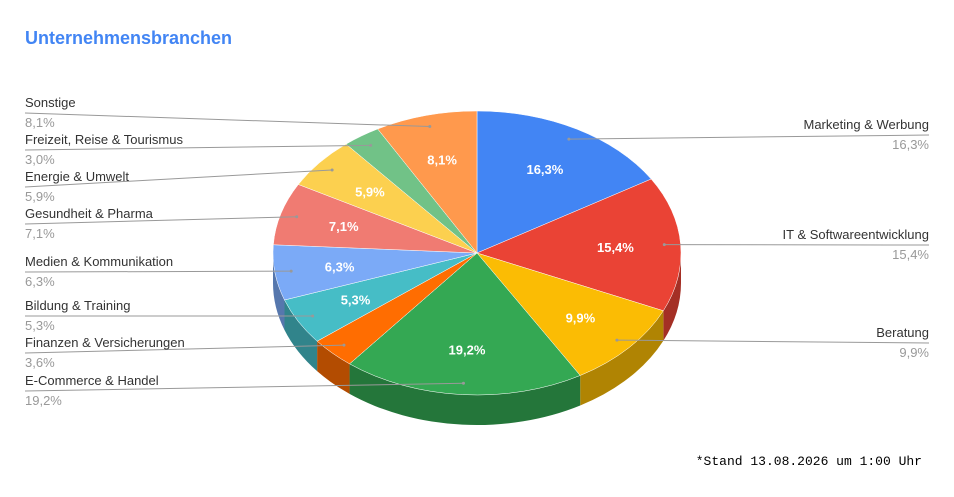 The width and height of the screenshot is (954, 497). Describe the element at coordinates (340, 266) in the screenshot. I see `slice-label: 6,3%` at that location.